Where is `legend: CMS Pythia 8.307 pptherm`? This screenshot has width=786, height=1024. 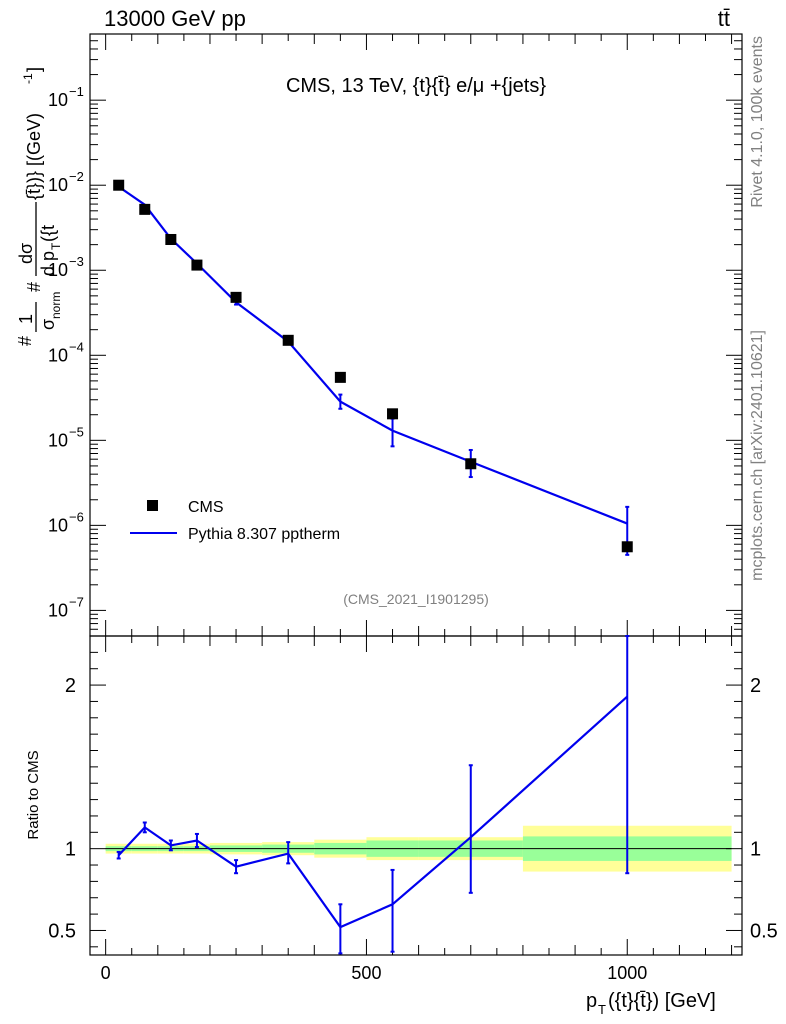
legend: CMS Pythia 8.307 pptherm is located at coordinates (235, 521).